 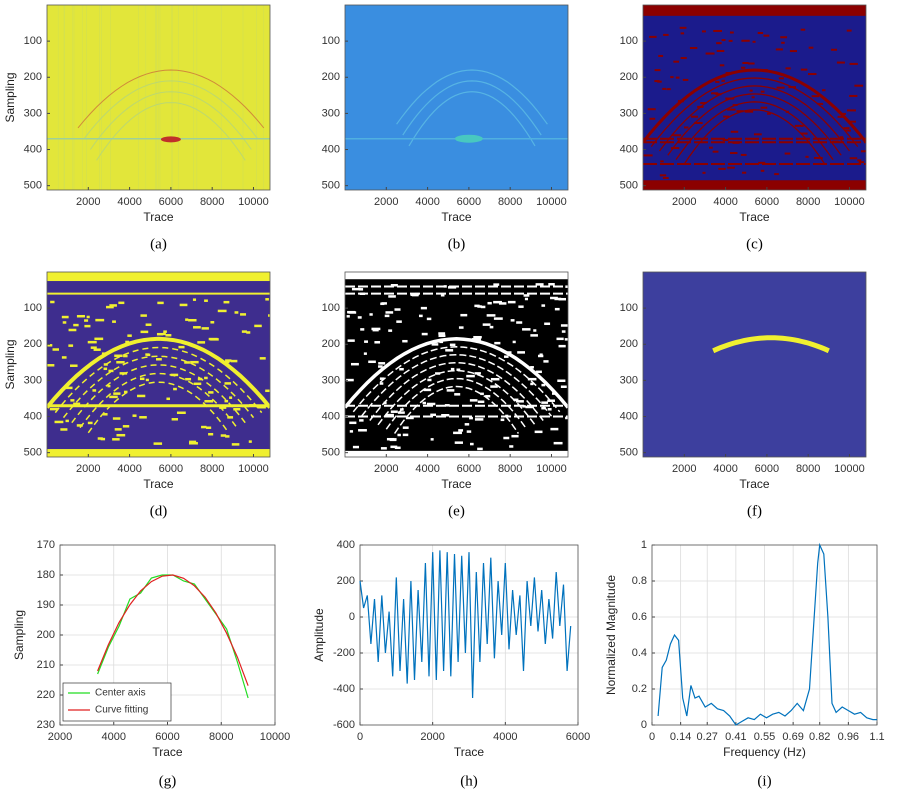 What do you see at coordinates (735, 737) in the screenshot?
I see `x-tick-label: 0.41` at bounding box center [735, 737].